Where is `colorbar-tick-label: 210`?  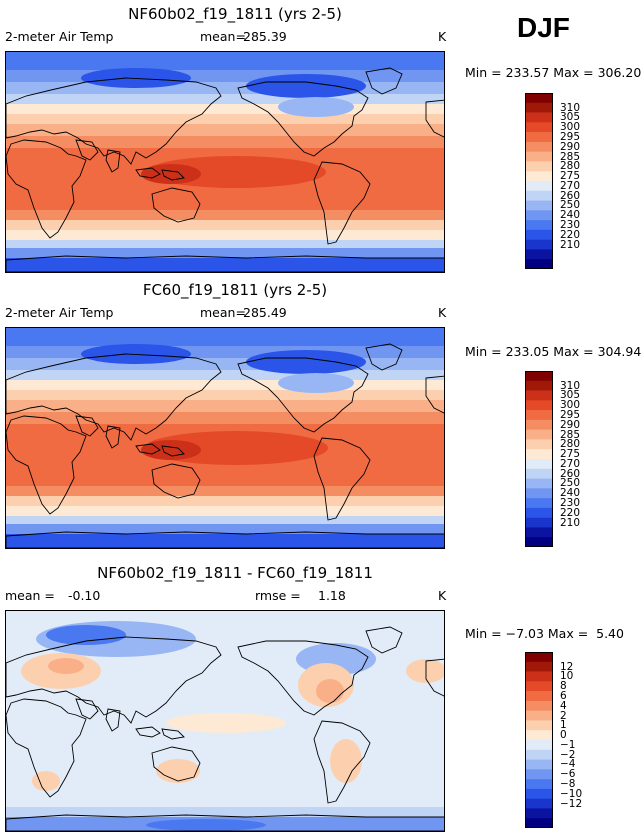
colorbar-tick-label: 210 is located at coordinates (570, 244).